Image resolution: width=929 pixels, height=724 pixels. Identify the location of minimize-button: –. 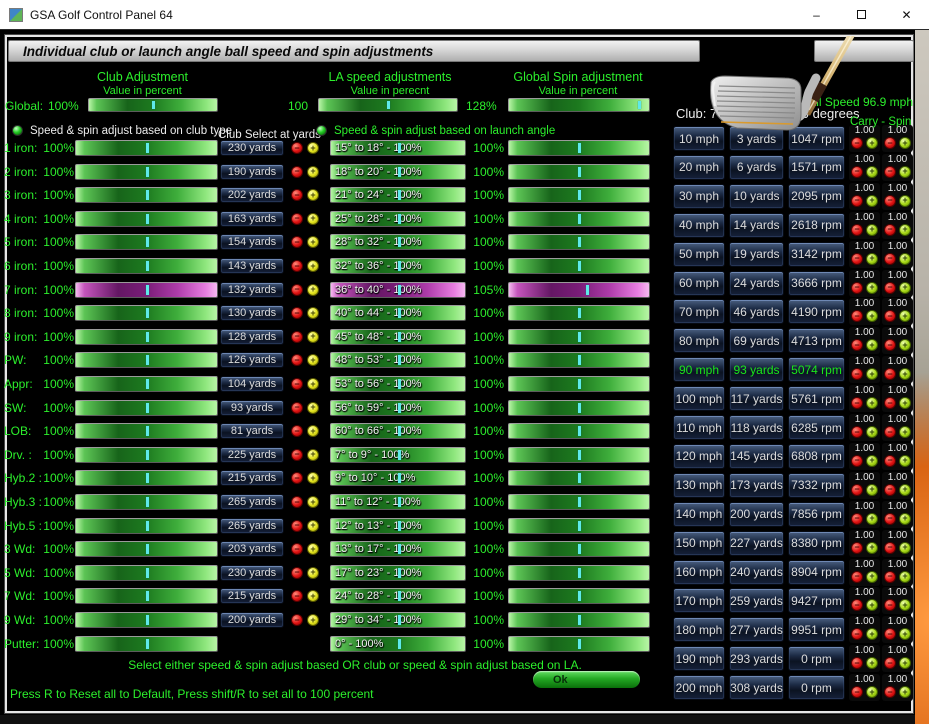
(816, 14).